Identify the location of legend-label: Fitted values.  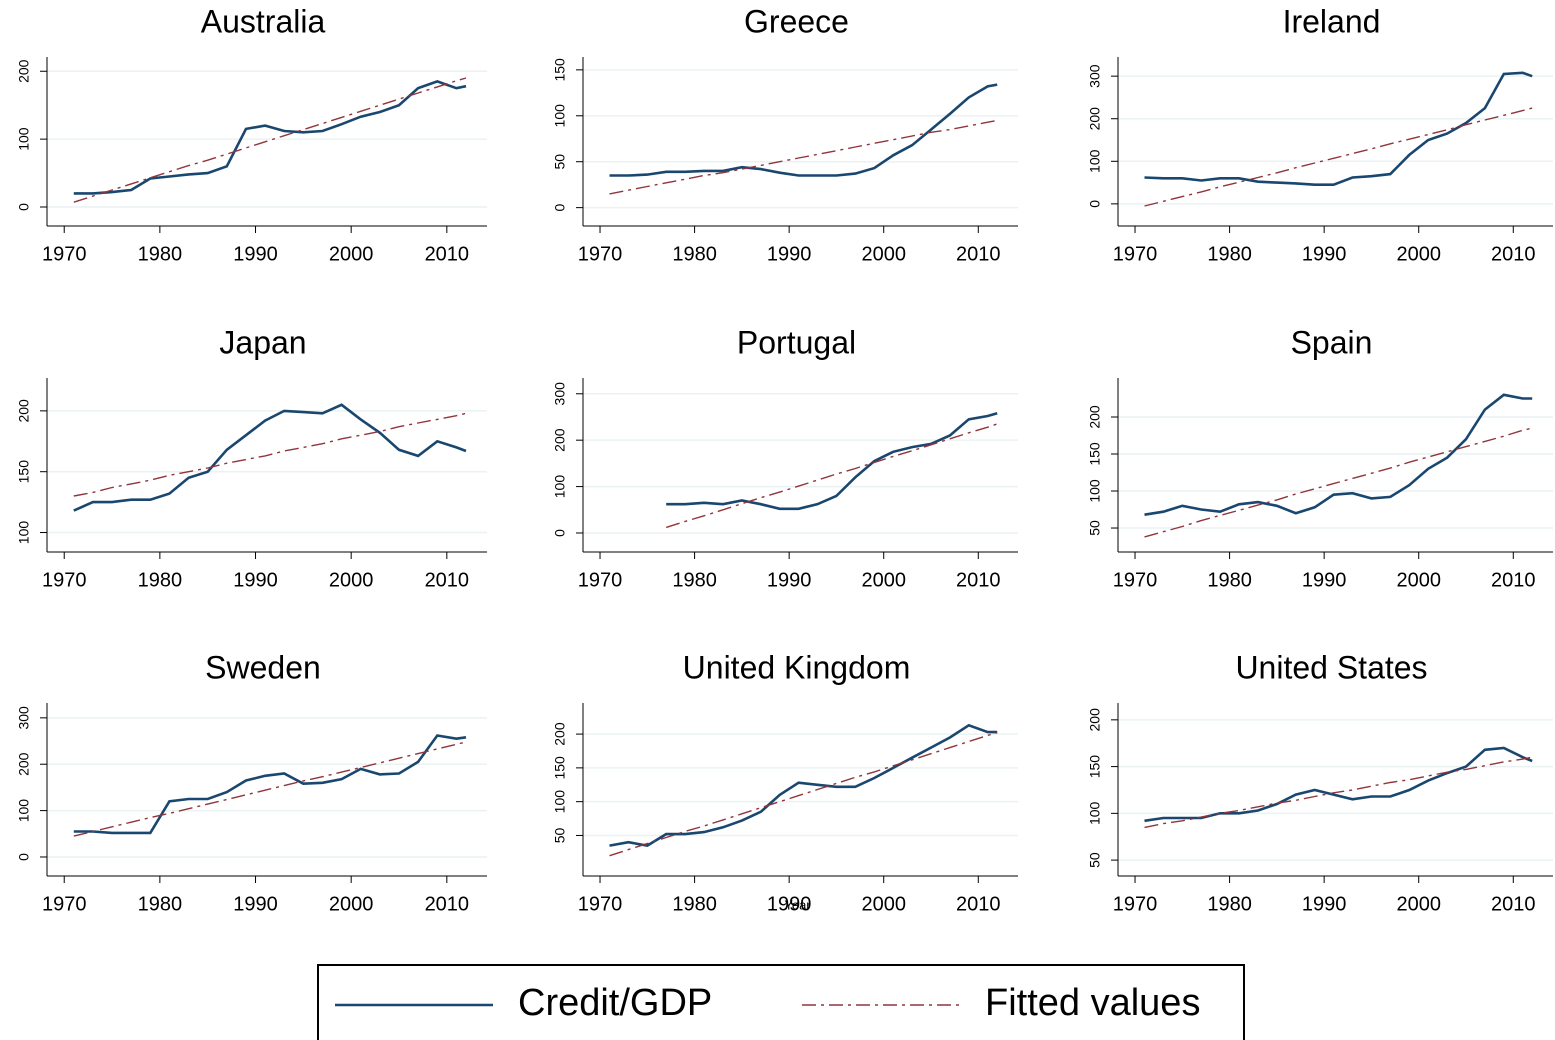
(1092, 1003).